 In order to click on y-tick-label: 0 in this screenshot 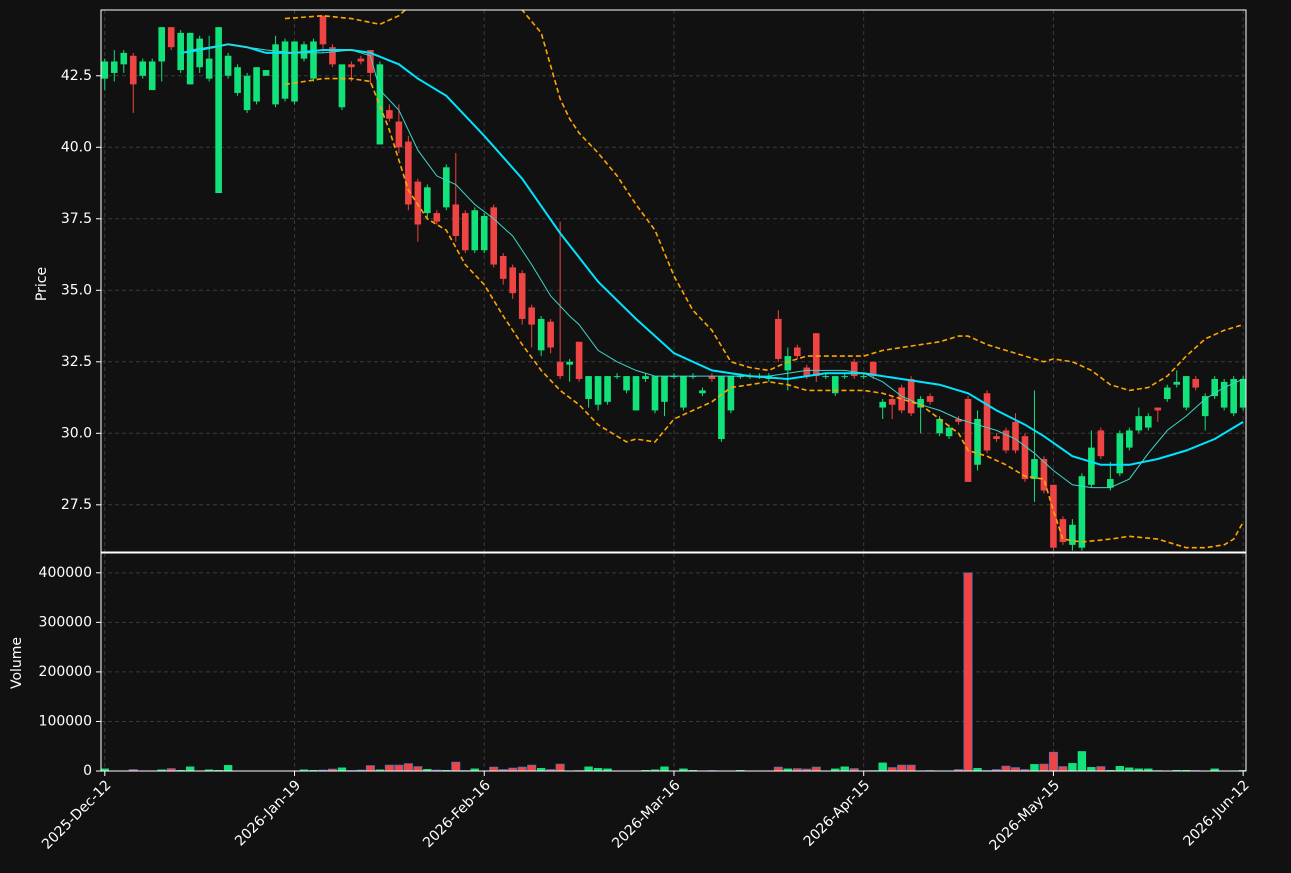, I will do `click(87, 771)`.